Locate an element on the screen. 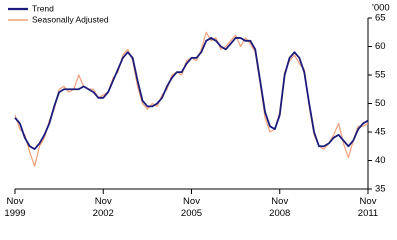  x-tick-label: Nov 1999 is located at coordinates (14, 207).